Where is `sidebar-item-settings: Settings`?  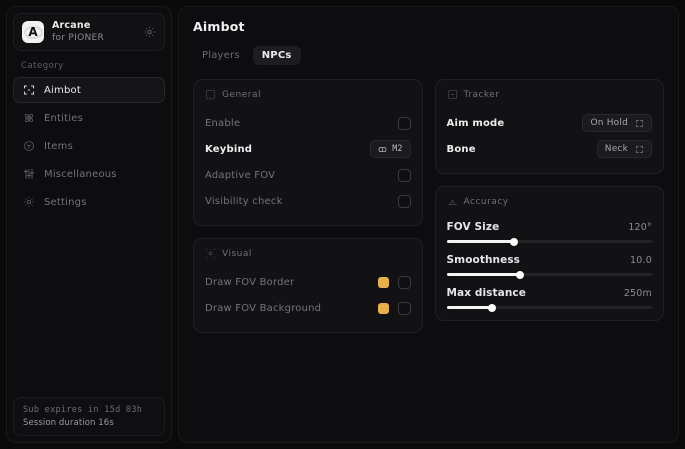 sidebar-item-settings: Settings is located at coordinates (89, 202).